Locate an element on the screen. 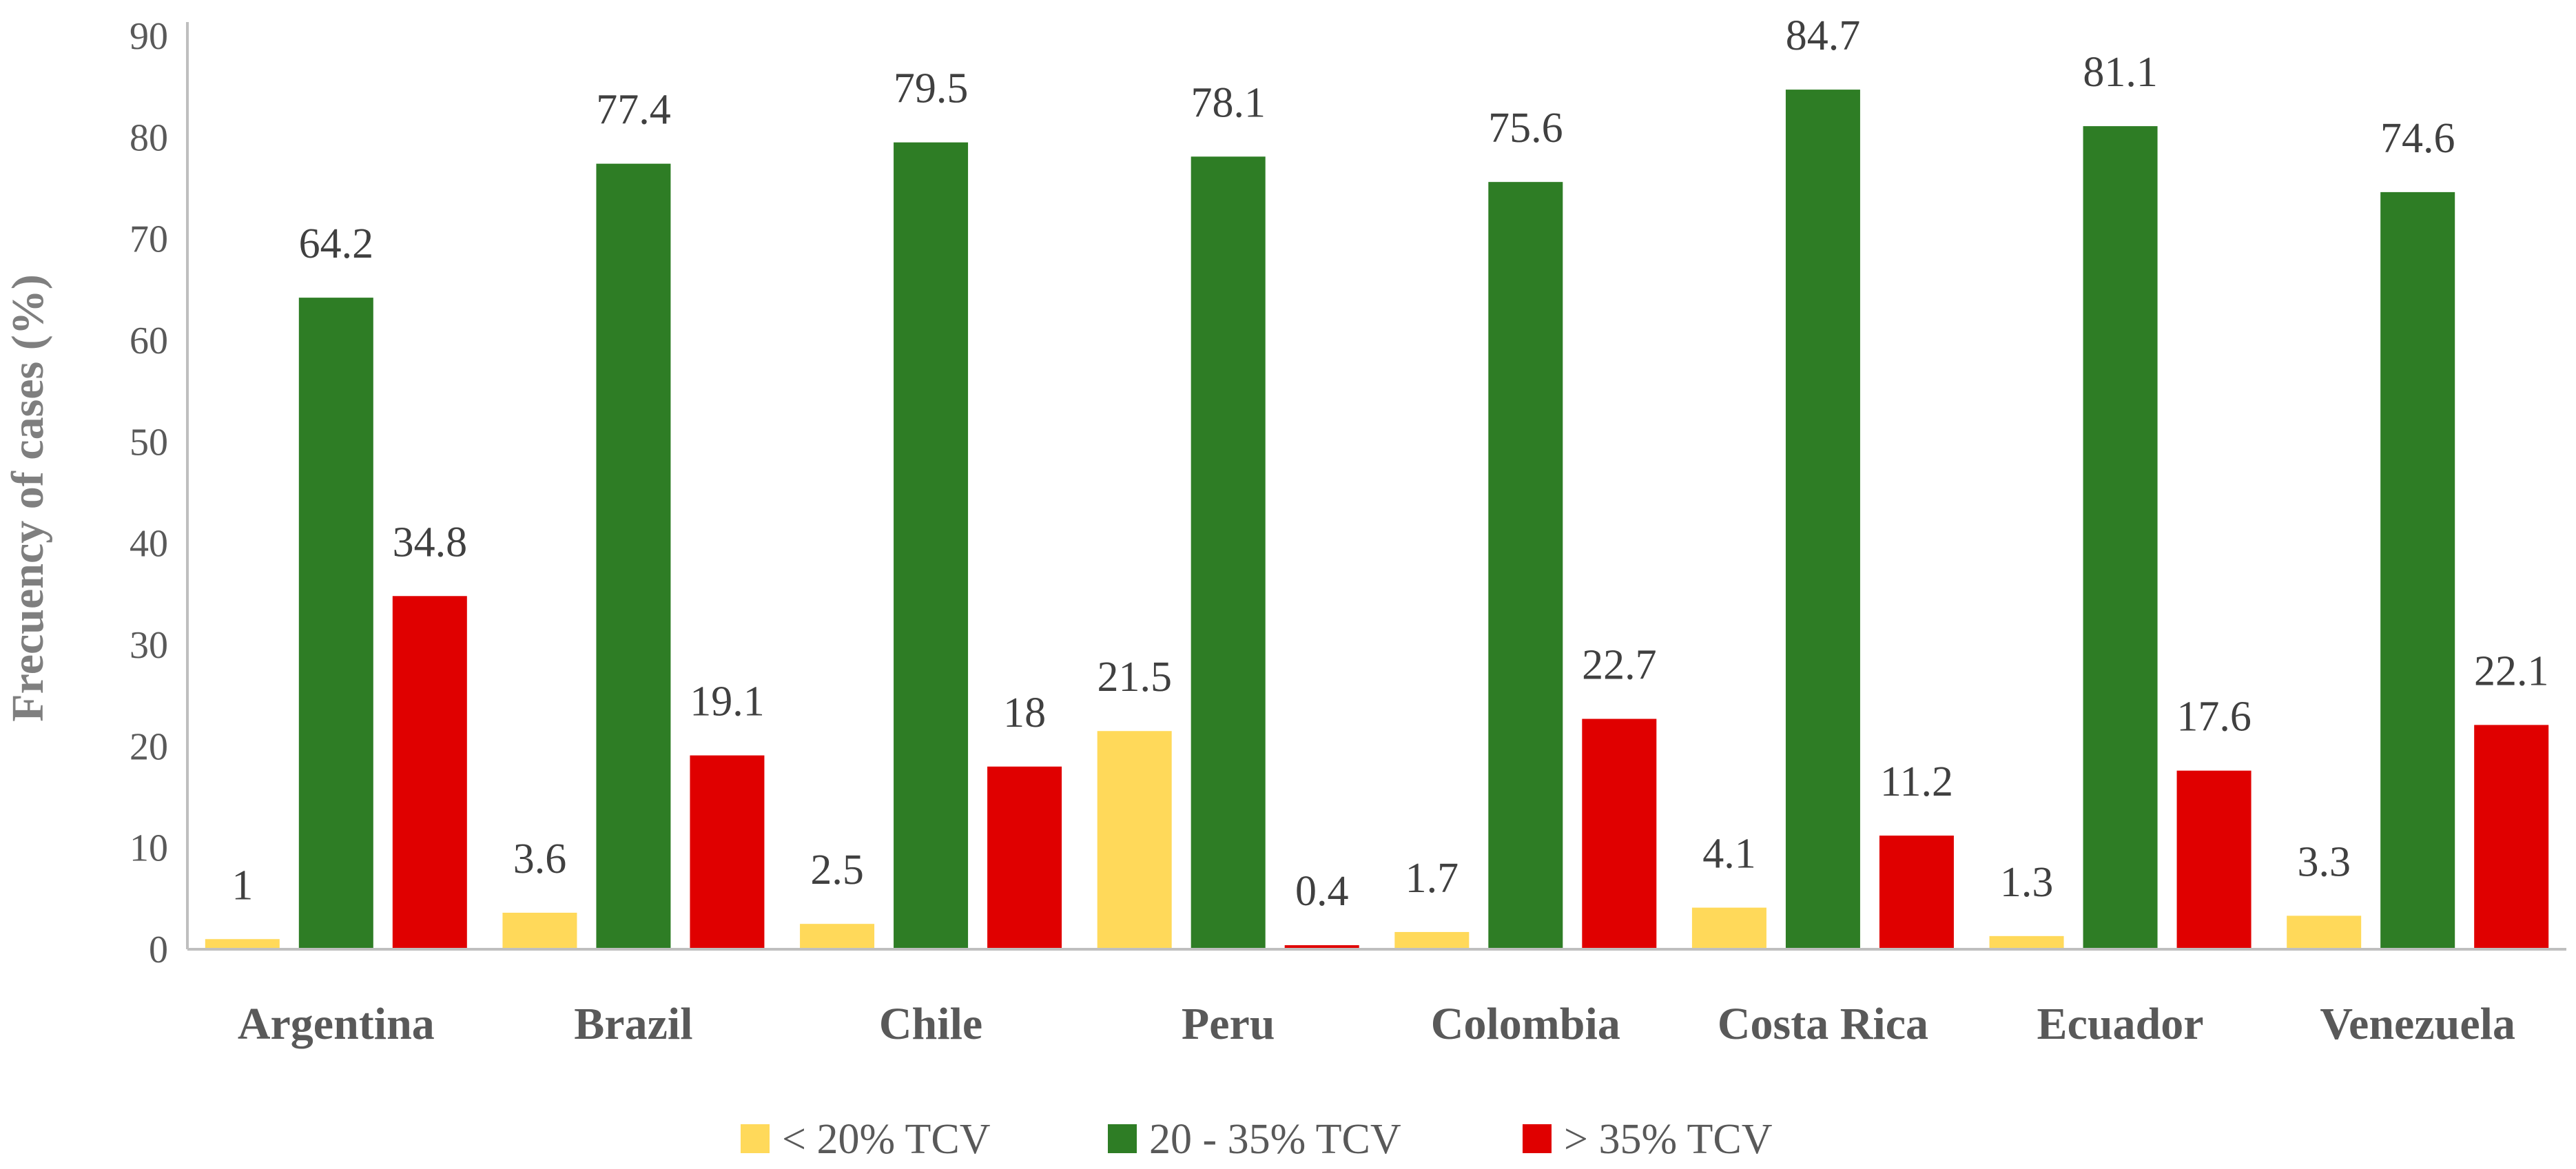  data-label: 75.6 is located at coordinates (1525, 128).